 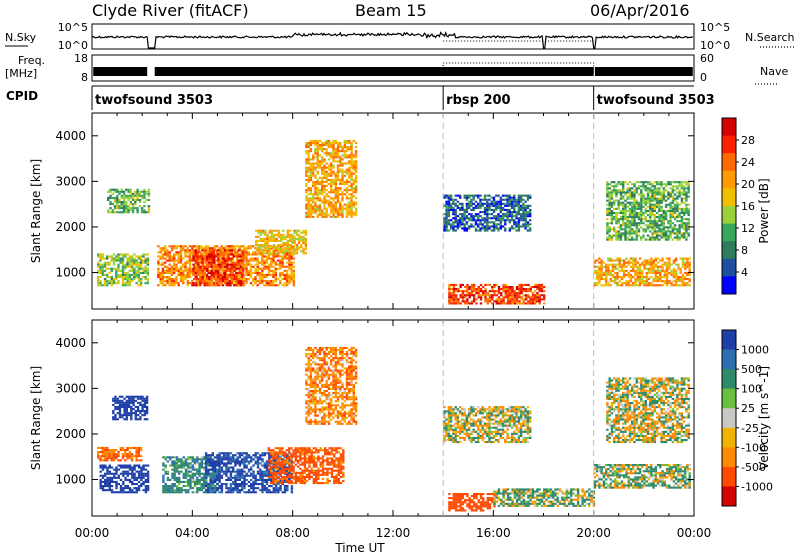 I want to click on power-colorbar-label: Power [dB], so click(x=764, y=210).